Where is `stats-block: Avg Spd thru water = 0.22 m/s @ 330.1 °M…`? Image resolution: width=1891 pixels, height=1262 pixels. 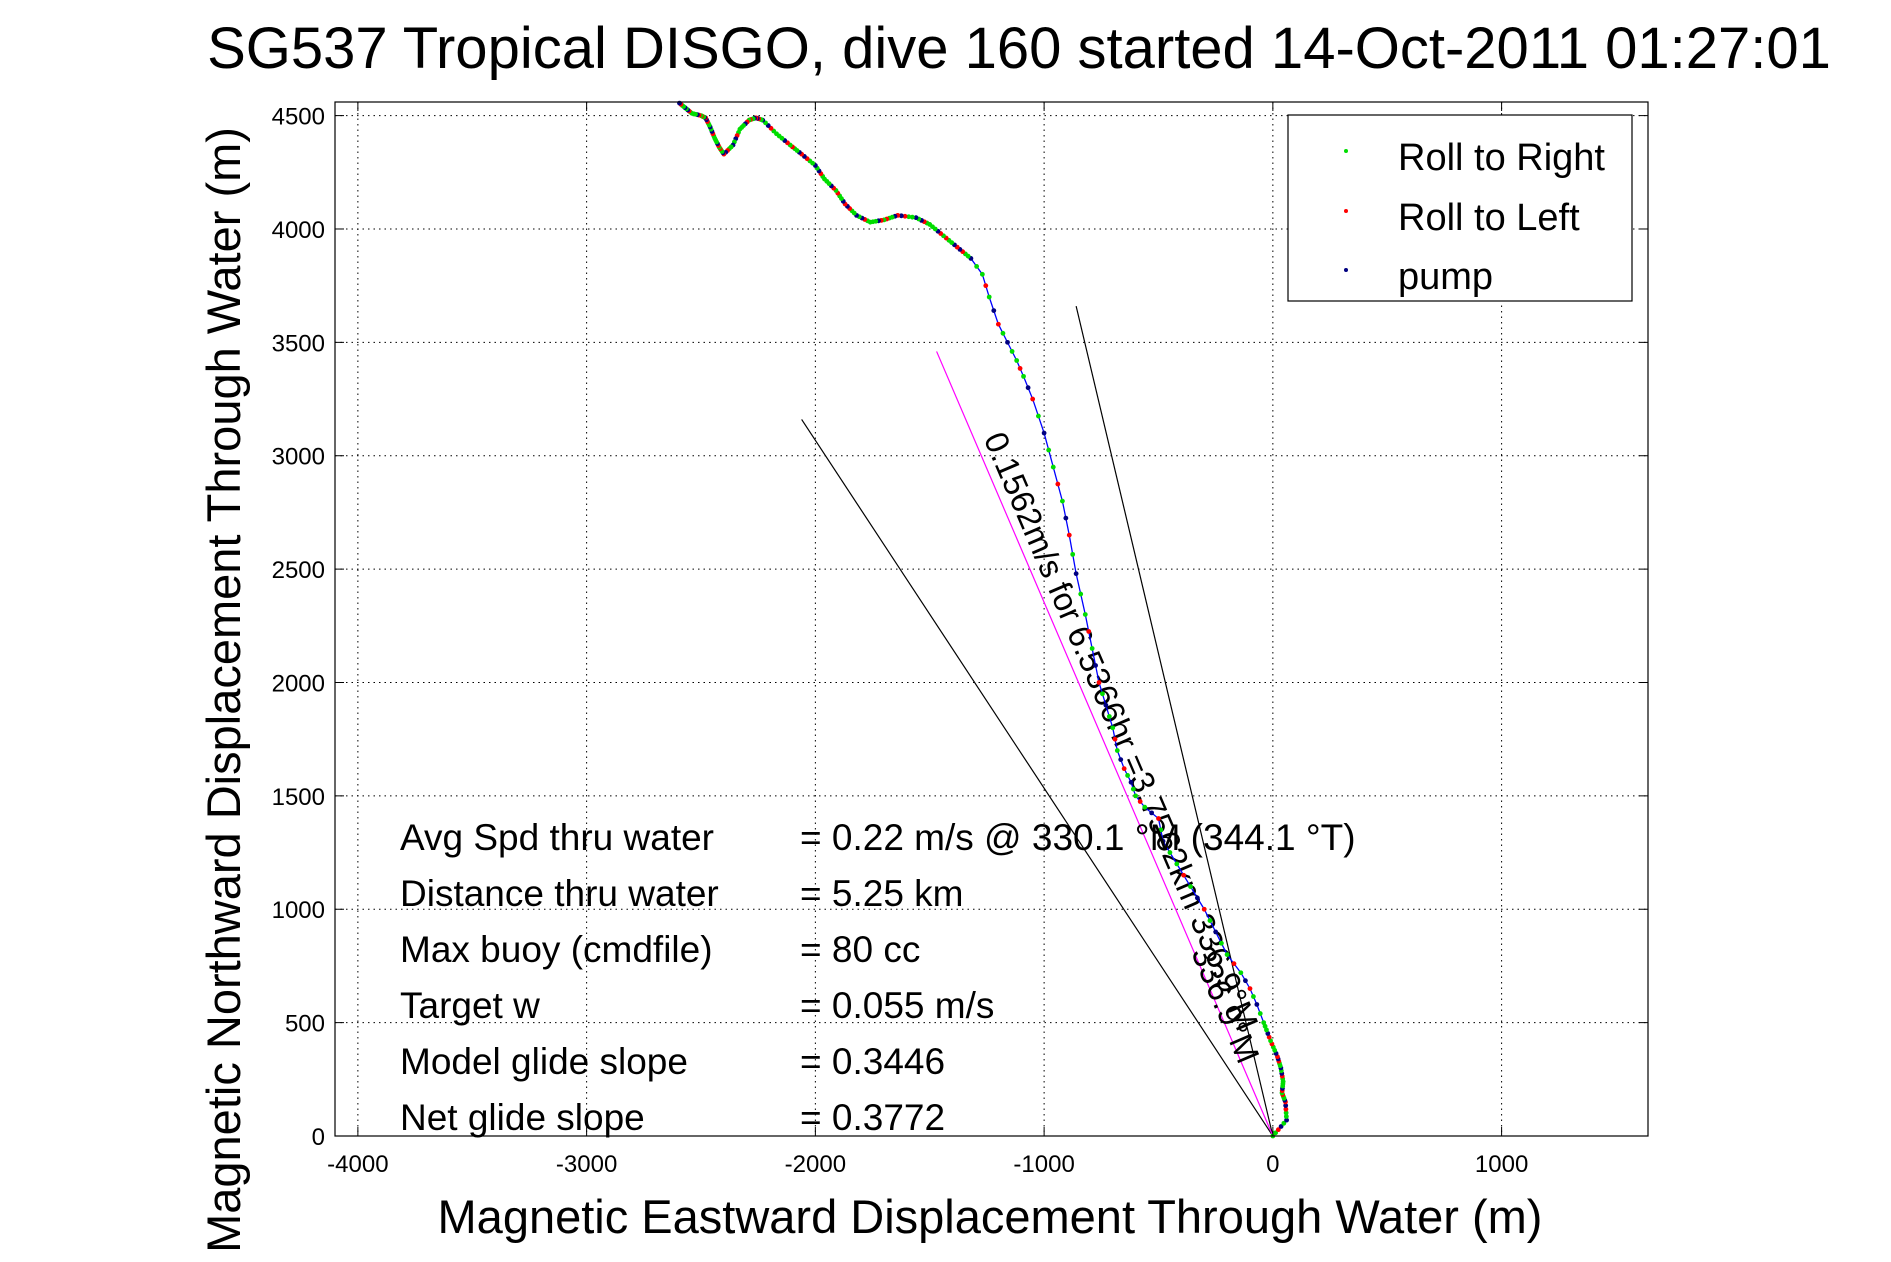 stats-block: Avg Spd thru water = 0.22 m/s @ 330.1 °M… is located at coordinates (878, 977).